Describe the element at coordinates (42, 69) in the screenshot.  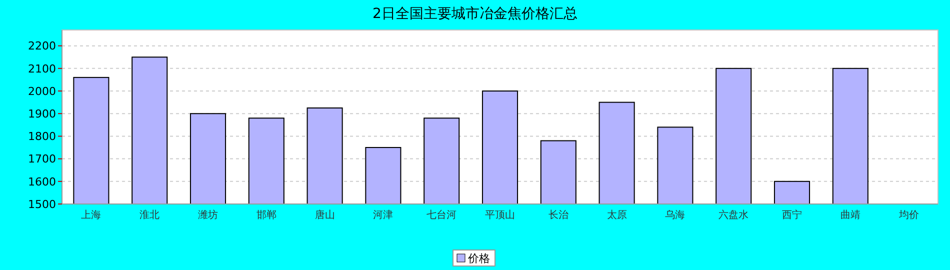
I see `y-tick-label: 2100` at that location.